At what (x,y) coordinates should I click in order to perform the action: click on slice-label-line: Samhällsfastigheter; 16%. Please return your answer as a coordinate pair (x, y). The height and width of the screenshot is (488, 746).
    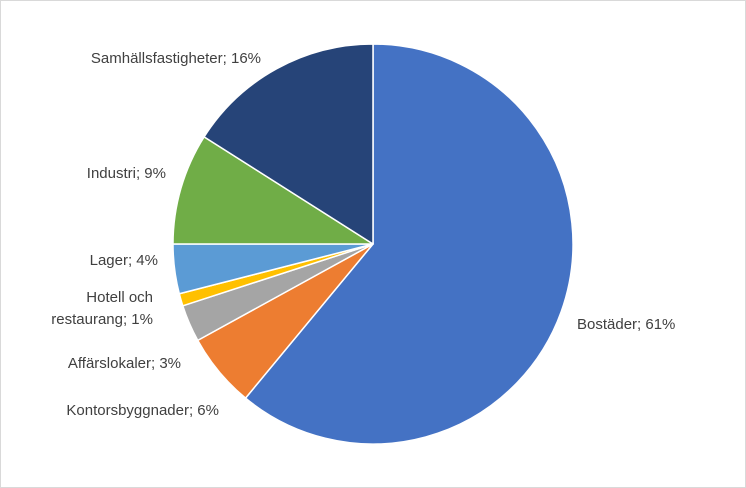
    Looking at the image, I should click on (176, 58).